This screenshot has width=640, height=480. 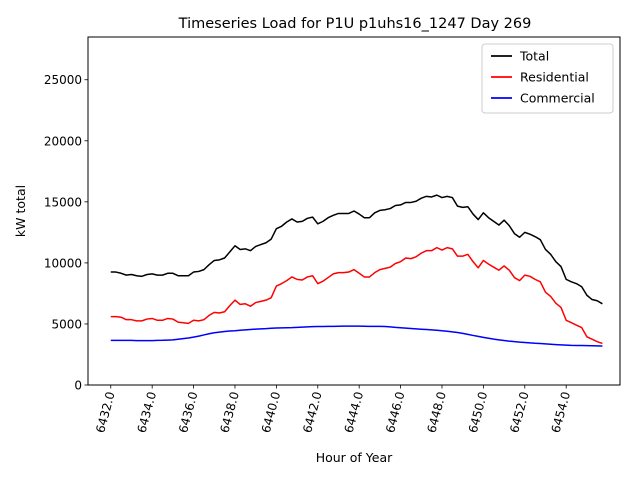 I want to click on y-tick-label: 0, so click(x=78, y=386).